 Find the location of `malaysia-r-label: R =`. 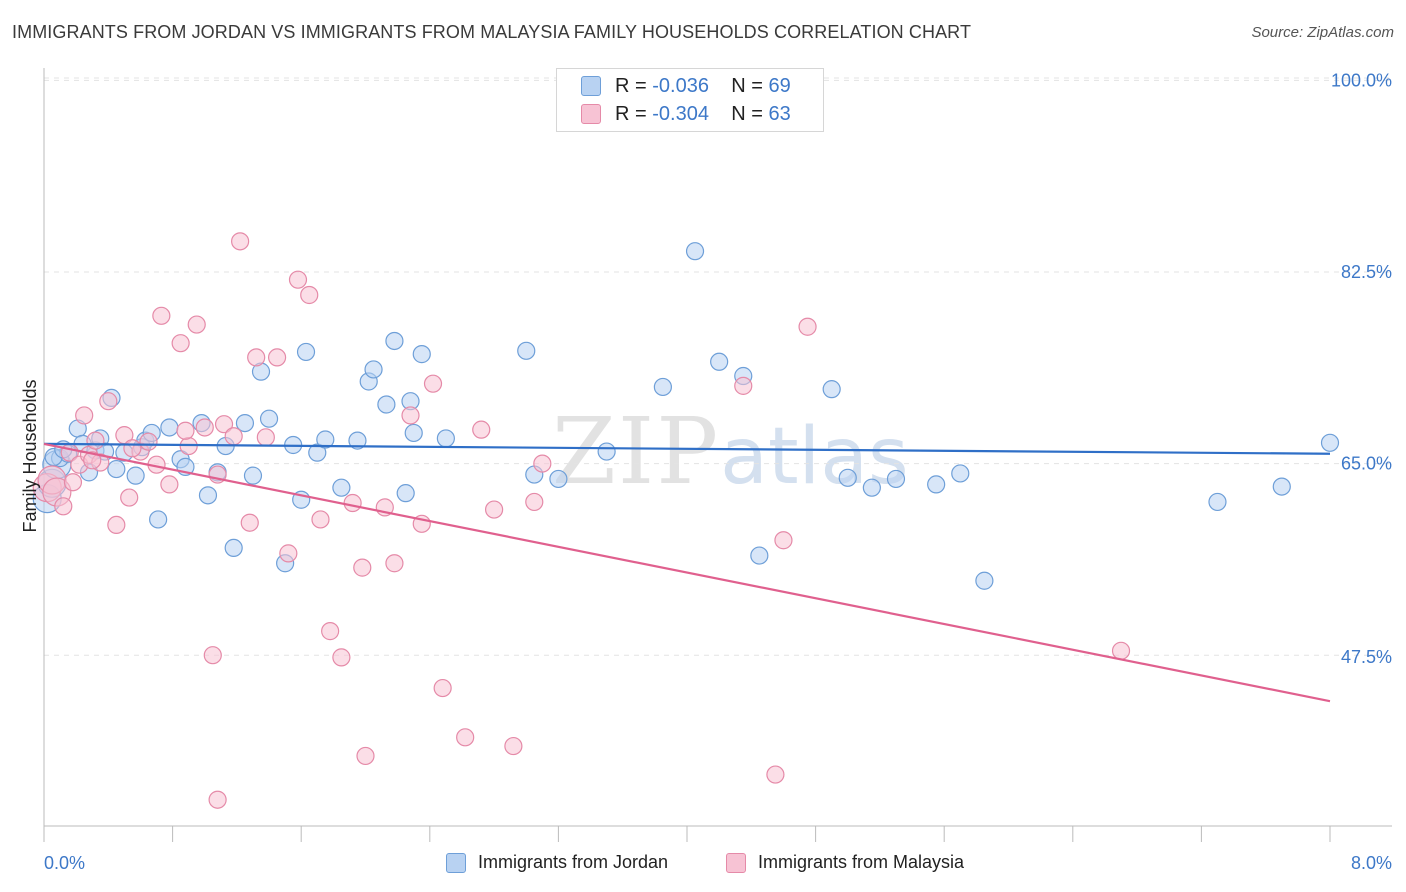

malaysia-r-label: R = is located at coordinates (631, 113).